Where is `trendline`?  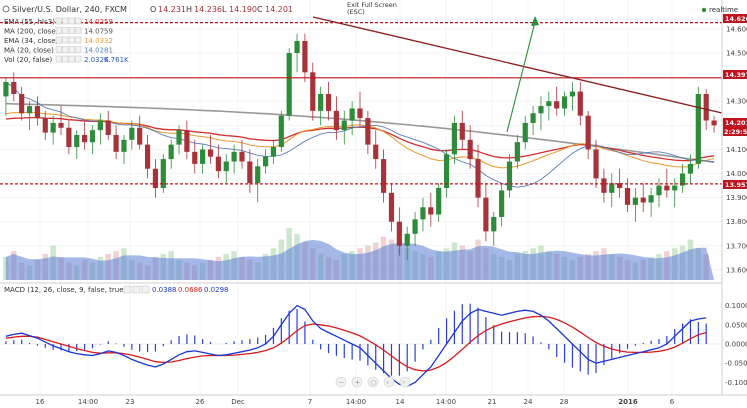 trendline is located at coordinates (517, 65).